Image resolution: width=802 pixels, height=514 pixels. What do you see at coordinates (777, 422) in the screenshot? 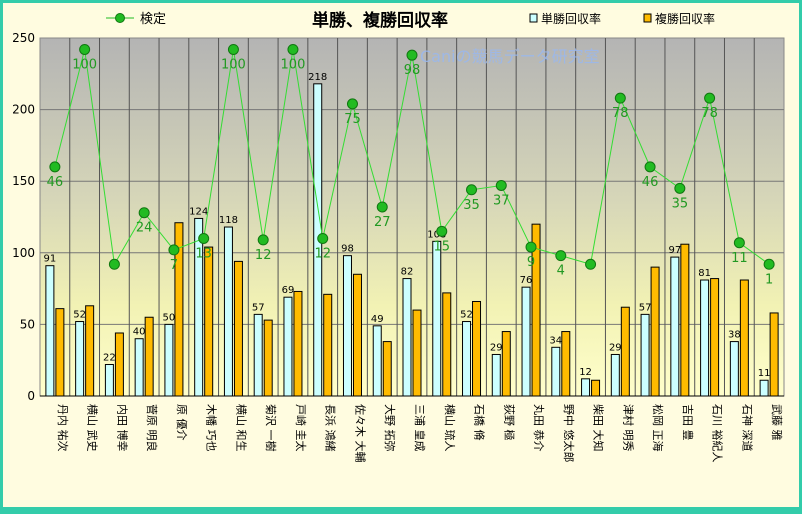
I see `jockey-name-label: 武藤 雅` at bounding box center [777, 422].